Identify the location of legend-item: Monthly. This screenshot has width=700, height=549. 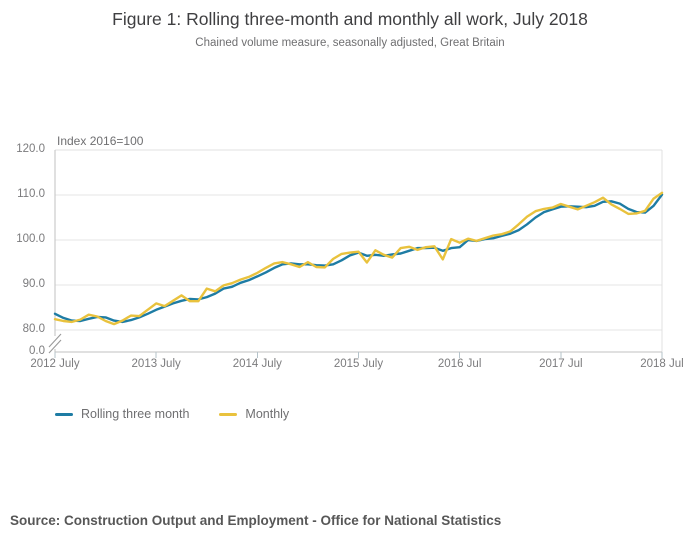
(254, 414).